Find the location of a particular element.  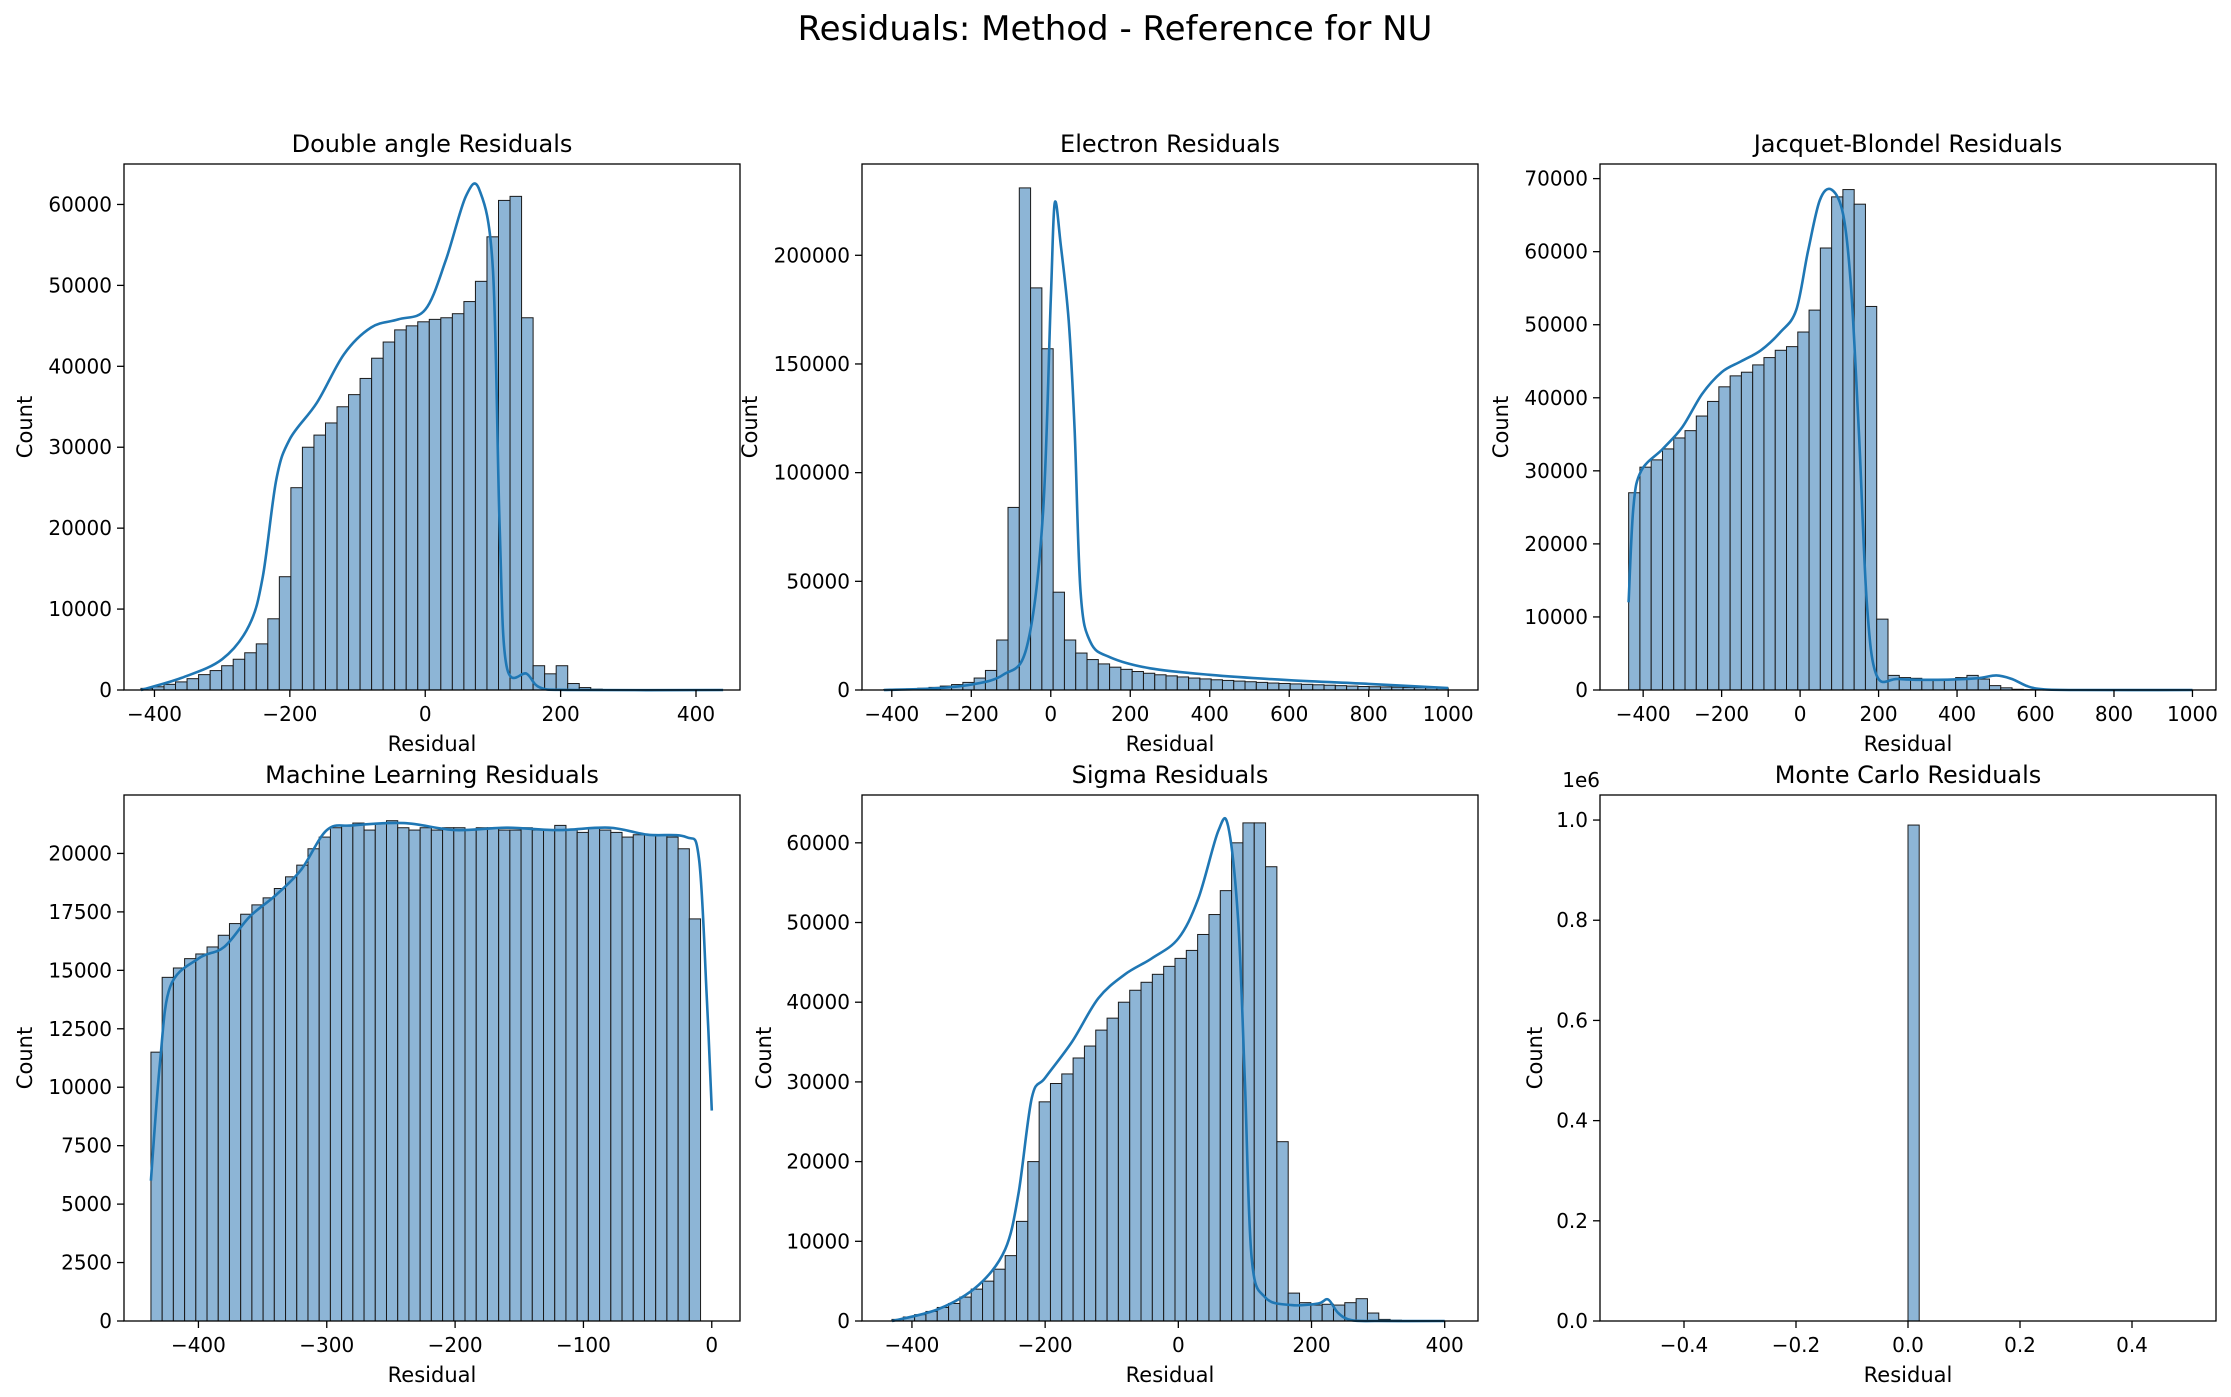

subplot-title: Jacquet-Blondel Residuals is located at coordinates (1907, 144).